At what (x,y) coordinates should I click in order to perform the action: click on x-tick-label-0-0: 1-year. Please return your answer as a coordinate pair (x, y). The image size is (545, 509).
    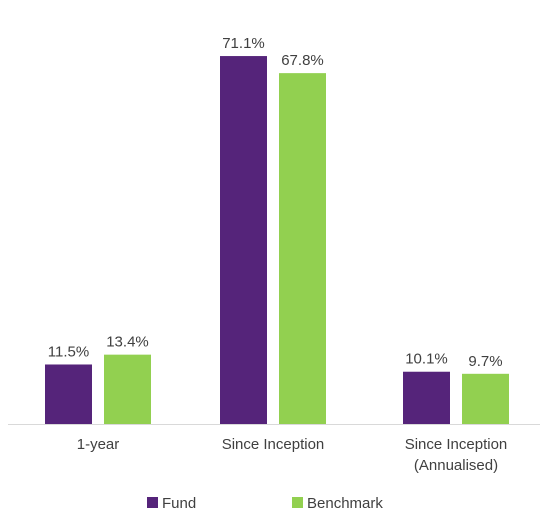
    Looking at the image, I should click on (98, 444).